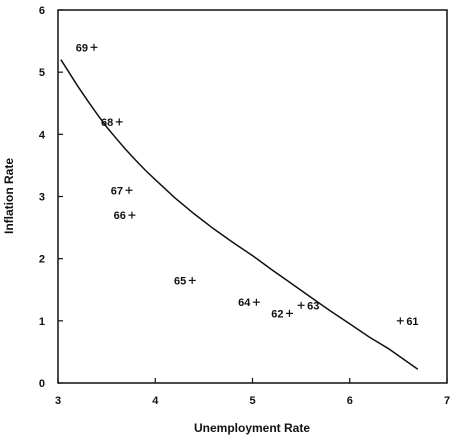 The width and height of the screenshot is (452, 437). Describe the element at coordinates (350, 401) in the screenshot. I see `x-tick-label: 6` at that location.